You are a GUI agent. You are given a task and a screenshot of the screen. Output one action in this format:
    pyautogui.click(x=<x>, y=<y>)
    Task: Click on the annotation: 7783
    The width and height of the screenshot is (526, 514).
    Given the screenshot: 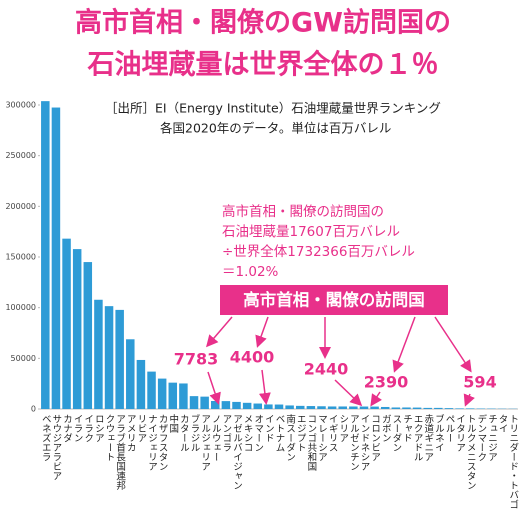 What is the action you would take?
    pyautogui.click(x=196, y=359)
    